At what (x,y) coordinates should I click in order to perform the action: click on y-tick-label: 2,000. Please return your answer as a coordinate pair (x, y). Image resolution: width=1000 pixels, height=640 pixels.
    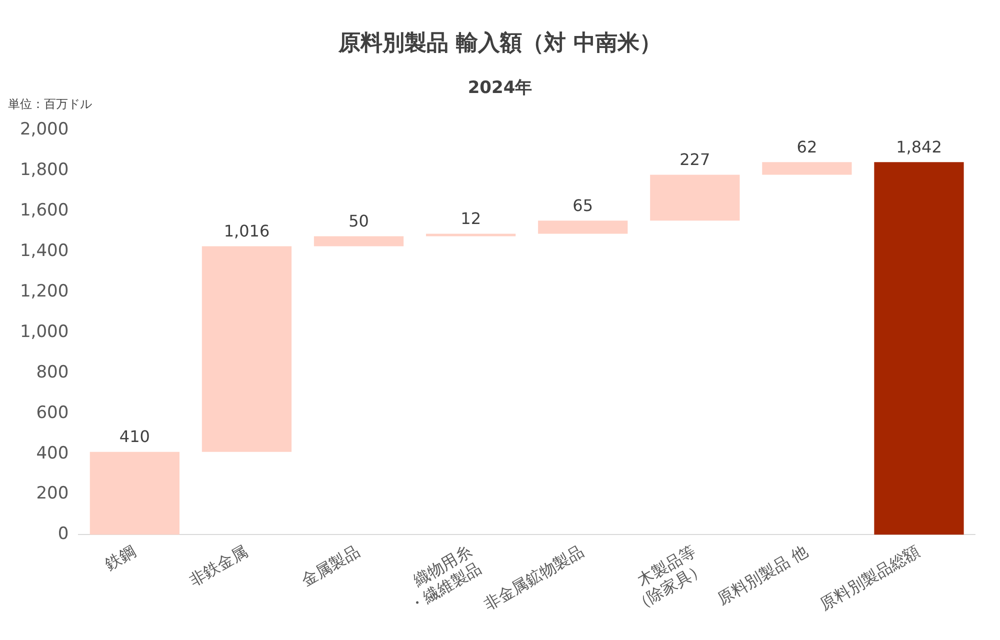
    Looking at the image, I should click on (44, 130).